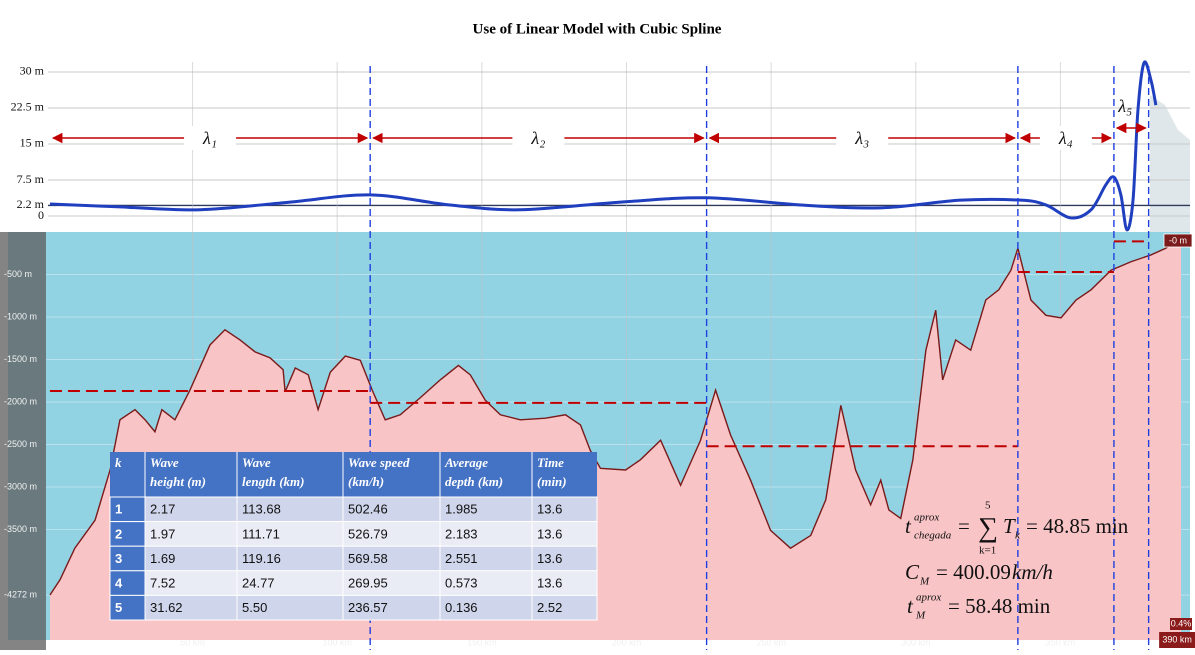  I want to click on table-cell: 113.68, so click(261, 509).